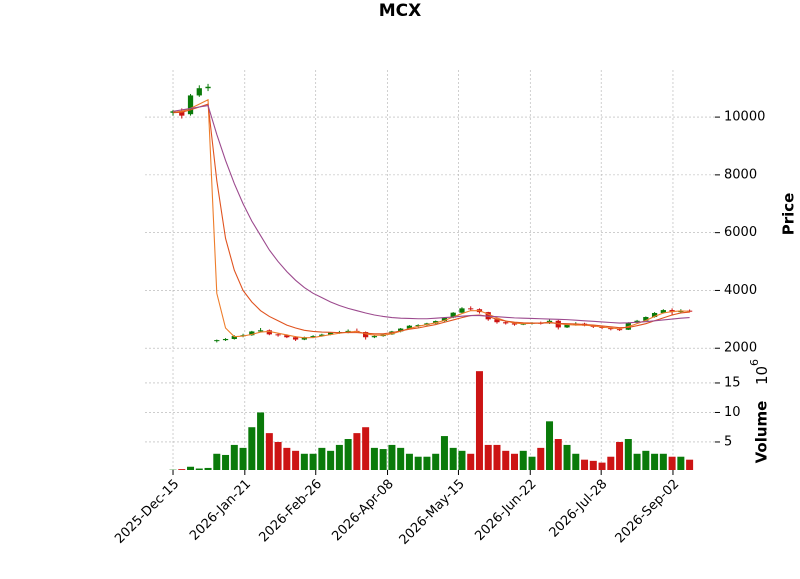 This screenshot has width=800, height=579. What do you see at coordinates (762, 375) in the screenshot?
I see `offset-base: 10` at bounding box center [762, 375].